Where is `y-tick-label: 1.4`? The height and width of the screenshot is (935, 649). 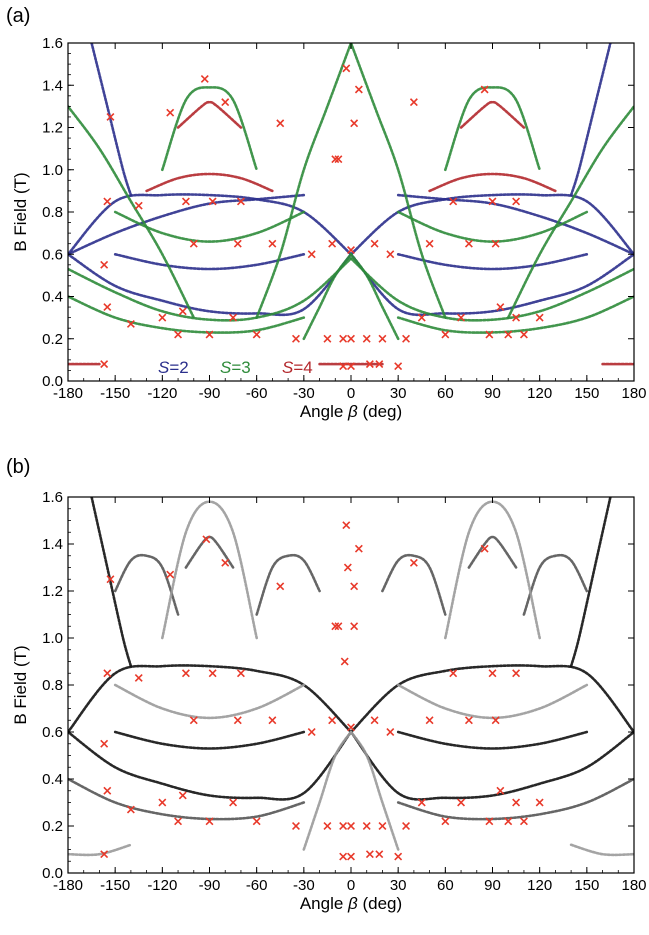
y-tick-label: 1.4 is located at coordinates (52, 544).